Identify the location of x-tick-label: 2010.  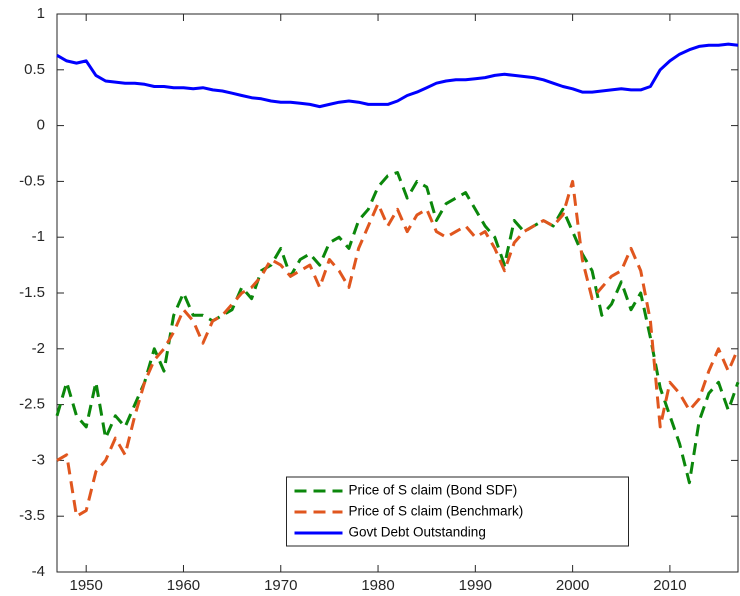
(669, 585).